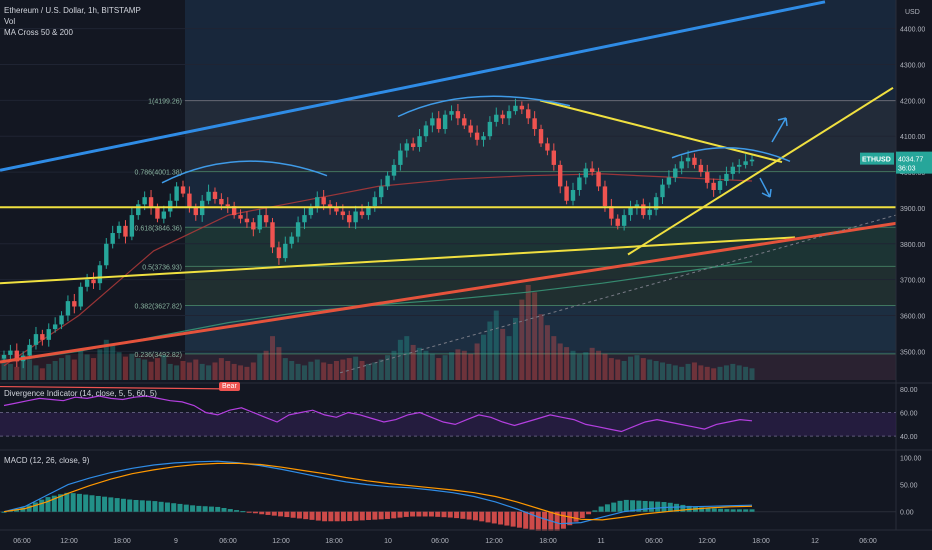 Image resolution: width=932 pixels, height=550 pixels. Describe the element at coordinates (761, 541) in the screenshot. I see `time-axis-tick: 18:00` at that location.